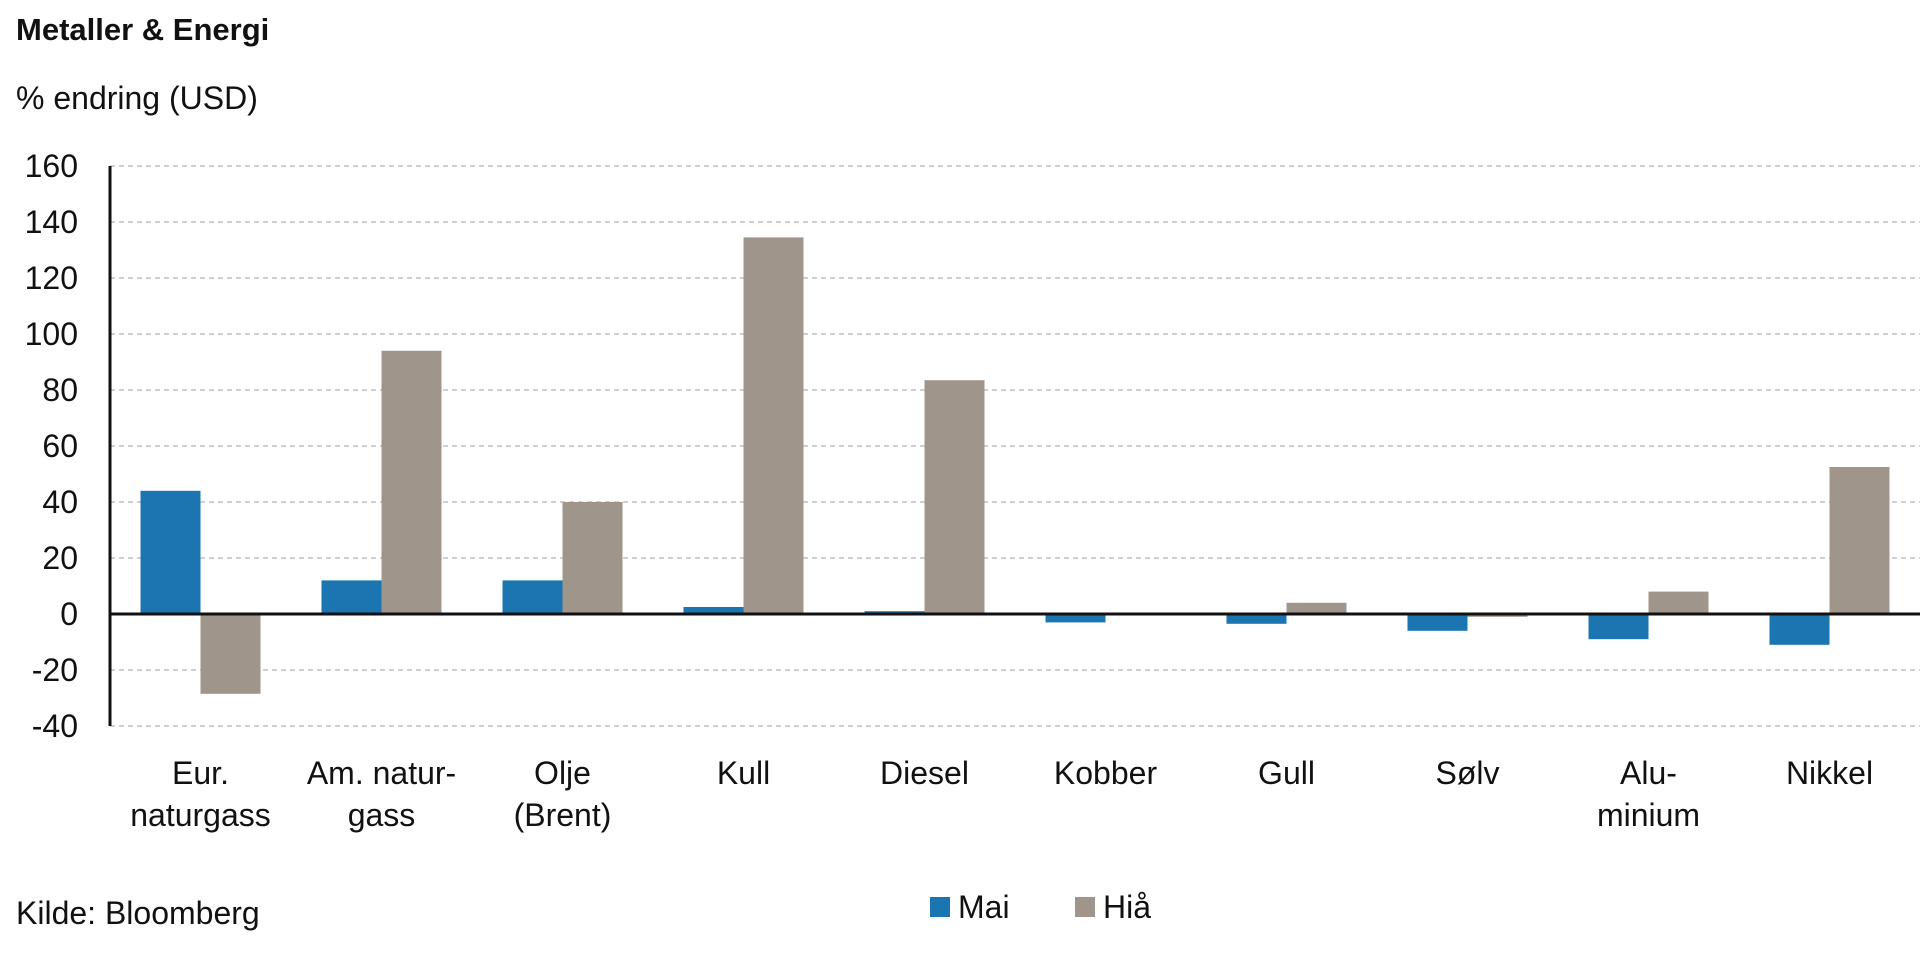 This screenshot has width=1920, height=953. Describe the element at coordinates (51, 166) in the screenshot. I see `y-tick-label: 160` at that location.